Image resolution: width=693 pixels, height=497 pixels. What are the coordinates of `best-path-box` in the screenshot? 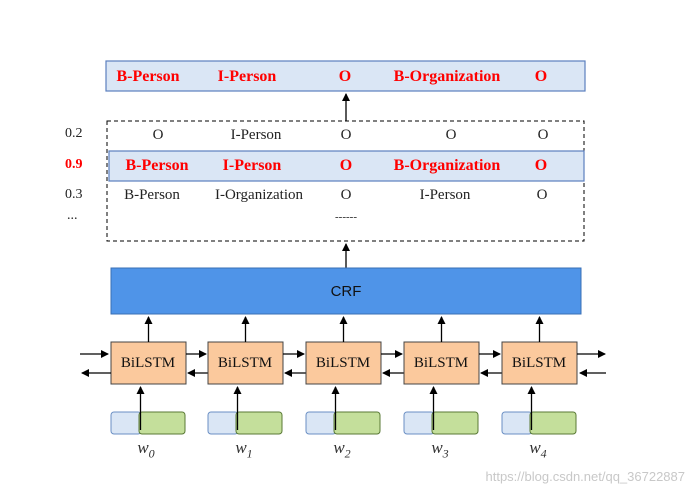 It's located at (345, 76).